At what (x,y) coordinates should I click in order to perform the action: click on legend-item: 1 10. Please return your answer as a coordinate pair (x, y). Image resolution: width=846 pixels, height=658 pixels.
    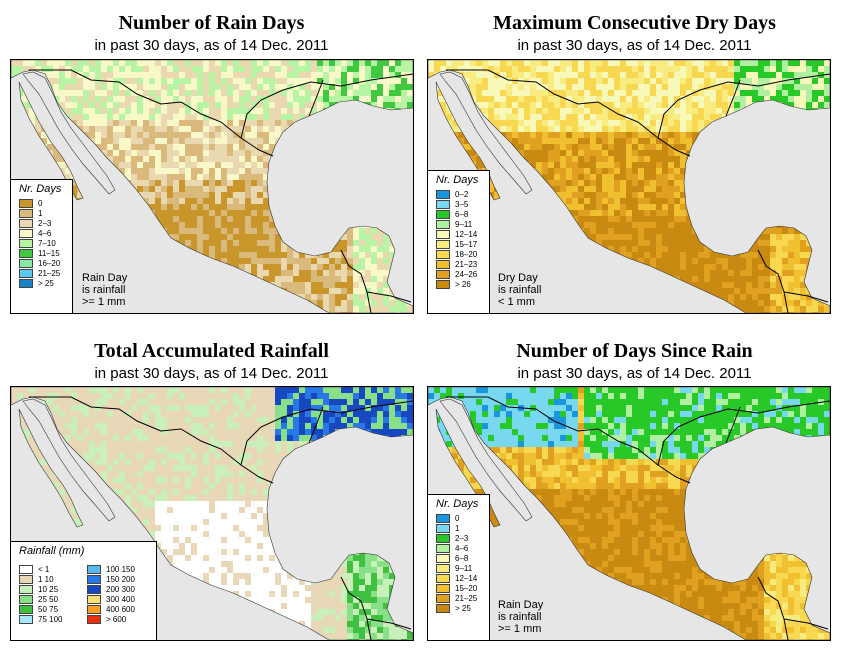
    Looking at the image, I should click on (40, 579).